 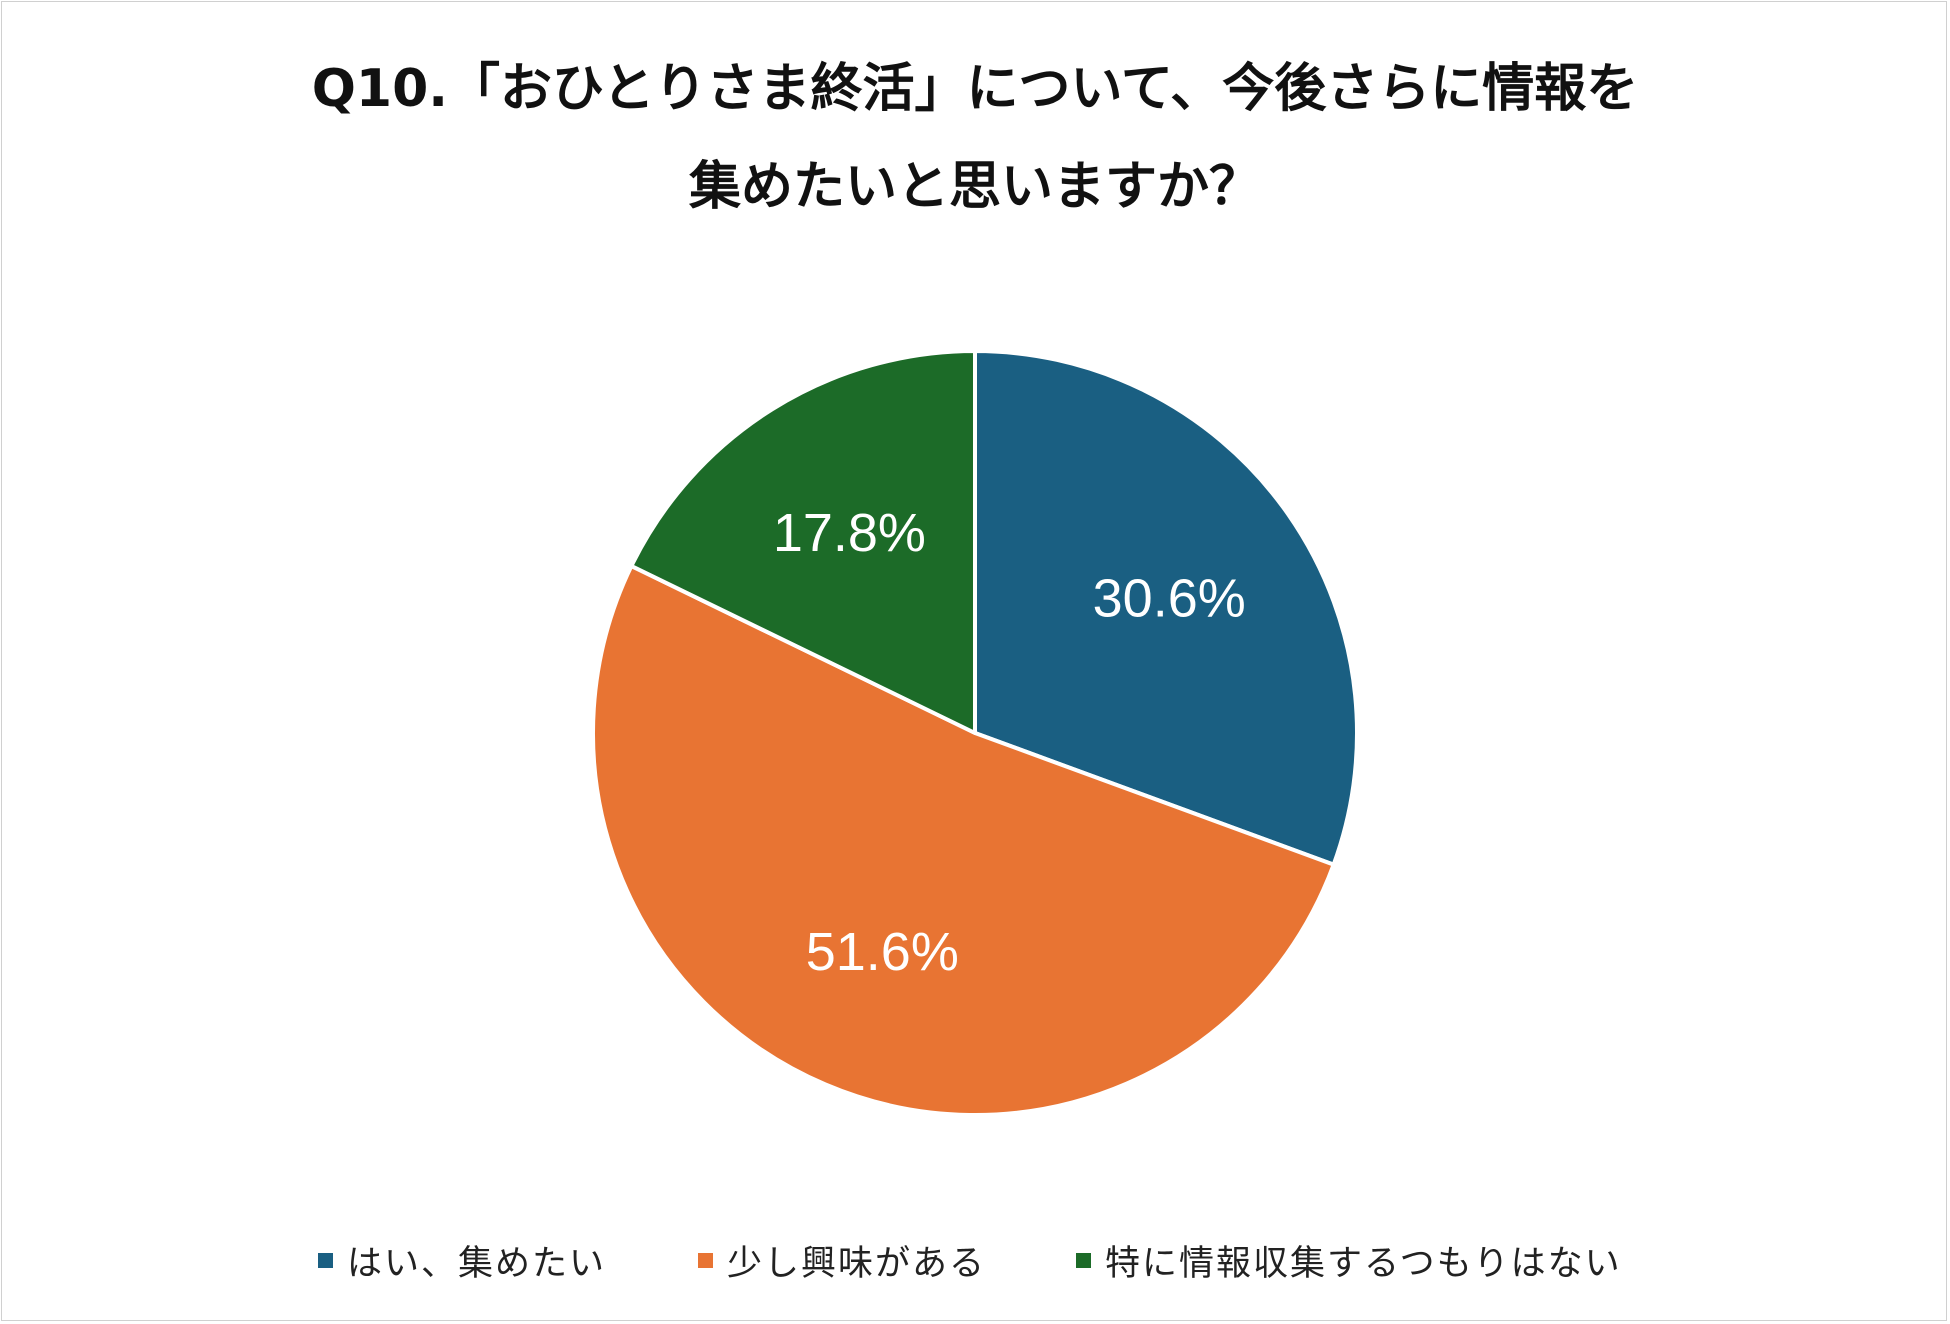 I want to click on pie-slice-yes, so click(x=1166, y=608).